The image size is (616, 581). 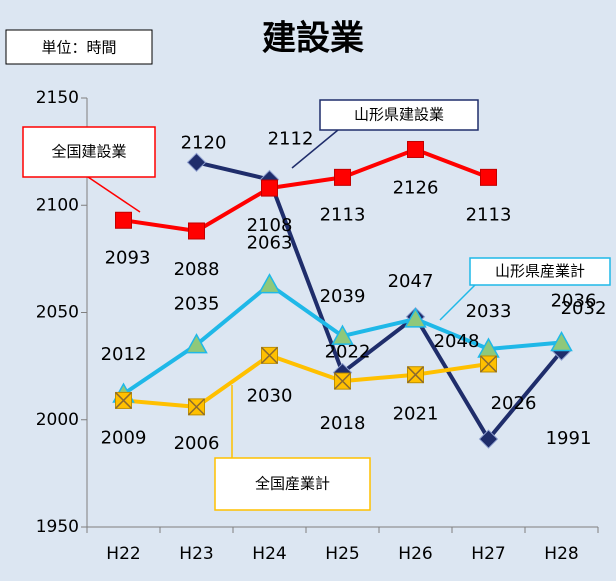 I want to click on x-tick-label: H22, so click(x=123, y=554).